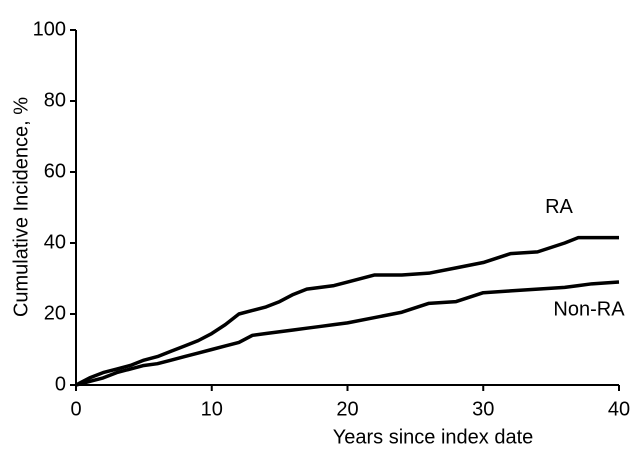 The width and height of the screenshot is (632, 456). What do you see at coordinates (55, 313) in the screenshot?
I see `y-tick-label: 20` at bounding box center [55, 313].